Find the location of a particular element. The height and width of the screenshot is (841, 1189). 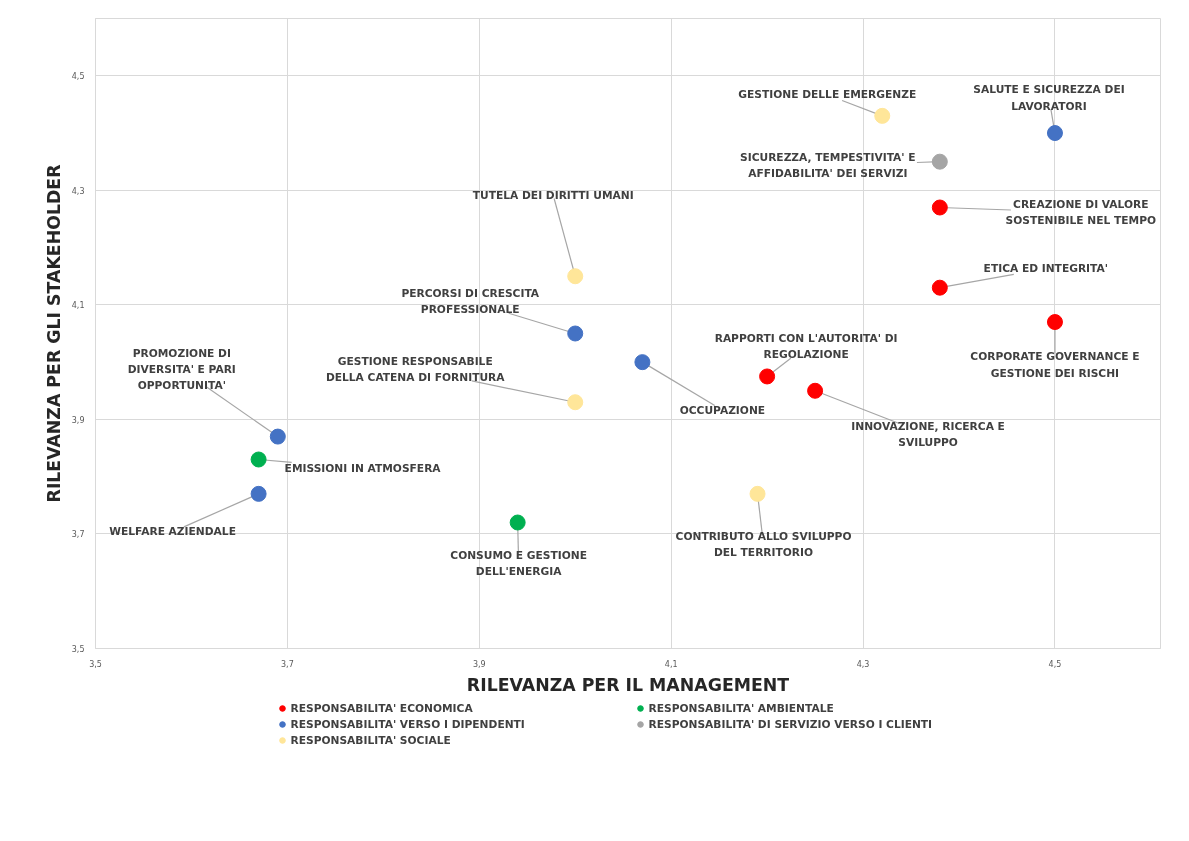

annotation: PROMOZIONE DI DIVERSITA' E PARI OPPORTUNITA' is located at coordinates (181, 369).